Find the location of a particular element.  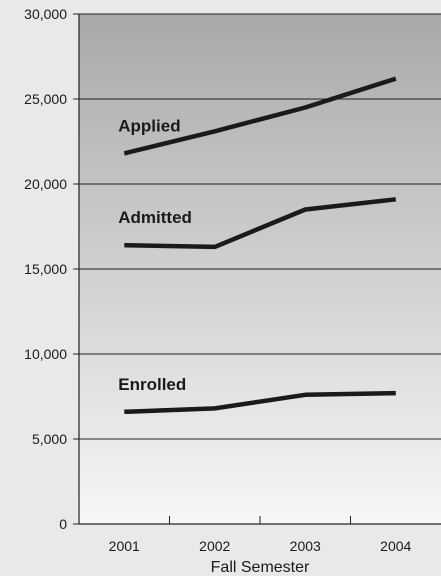

y-tick-label: 15,000 is located at coordinates (45, 269).